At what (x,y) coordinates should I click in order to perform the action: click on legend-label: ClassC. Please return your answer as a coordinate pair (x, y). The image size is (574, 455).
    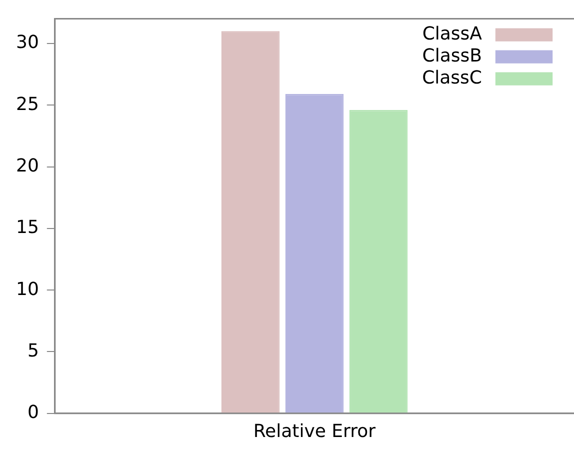
    Looking at the image, I should click on (452, 77).